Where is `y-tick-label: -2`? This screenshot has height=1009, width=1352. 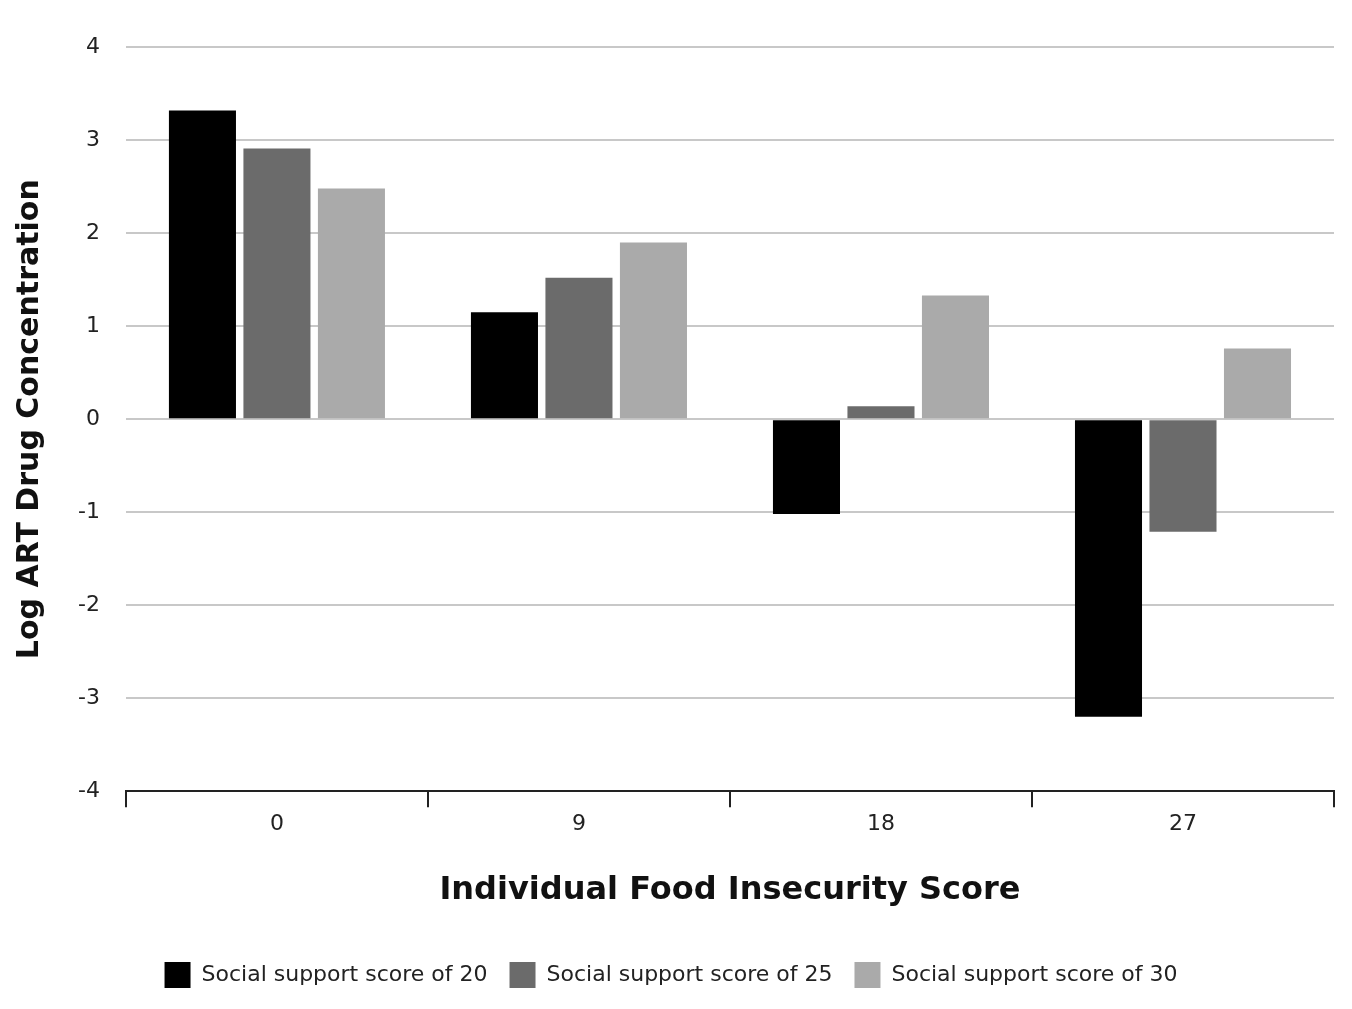 y-tick-label: -2 is located at coordinates (89, 603).